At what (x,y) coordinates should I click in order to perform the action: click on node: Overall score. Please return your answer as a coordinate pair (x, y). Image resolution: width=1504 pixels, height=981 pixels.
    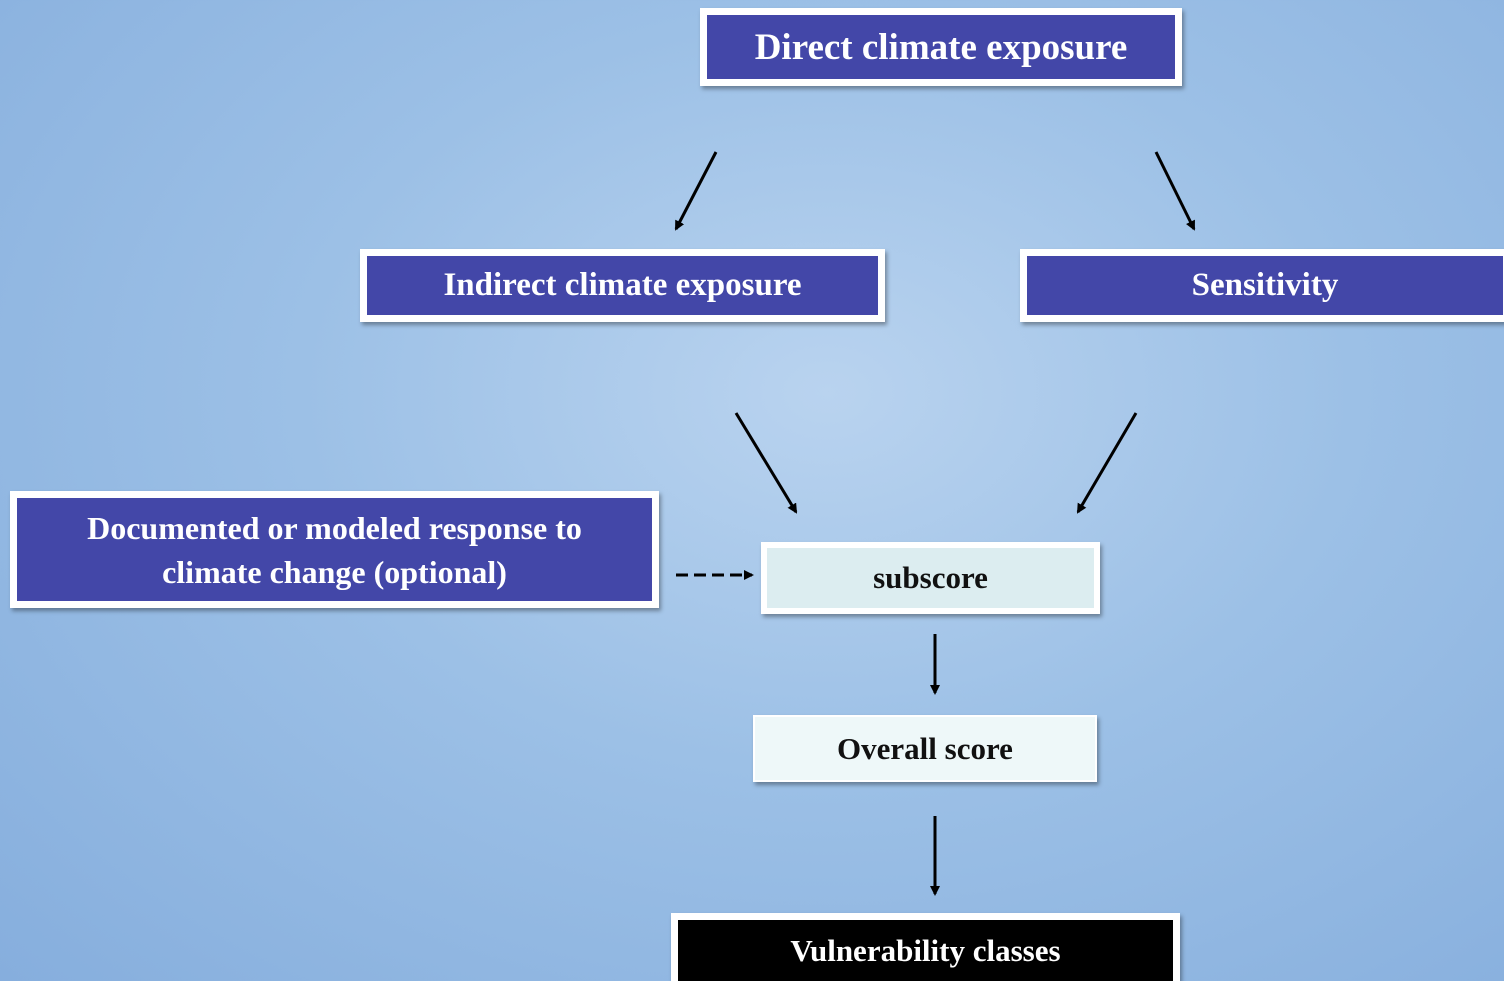
    Looking at the image, I should click on (925, 748).